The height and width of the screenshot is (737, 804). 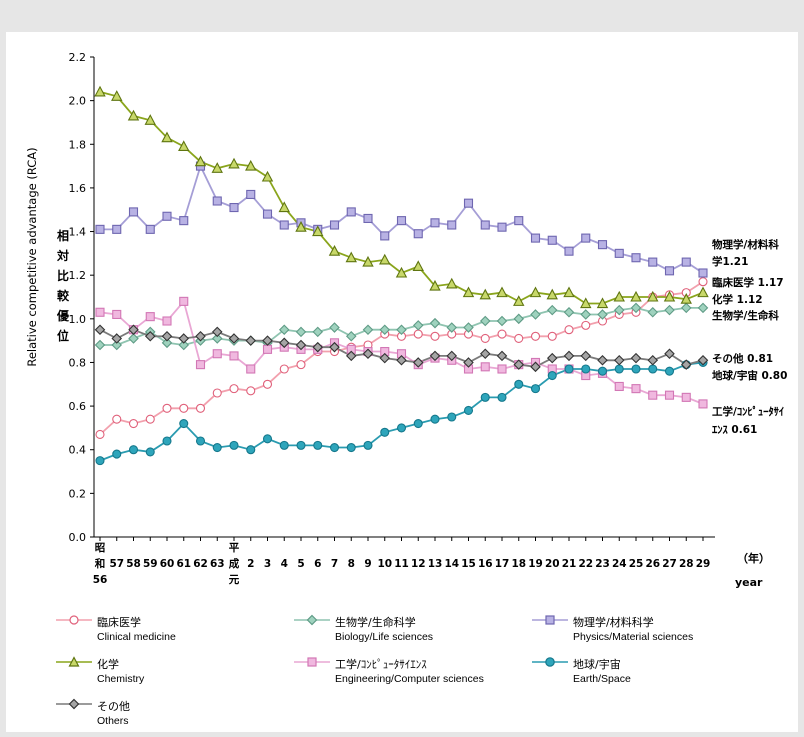 I want to click on x-tick-label: 9, so click(x=367, y=564).